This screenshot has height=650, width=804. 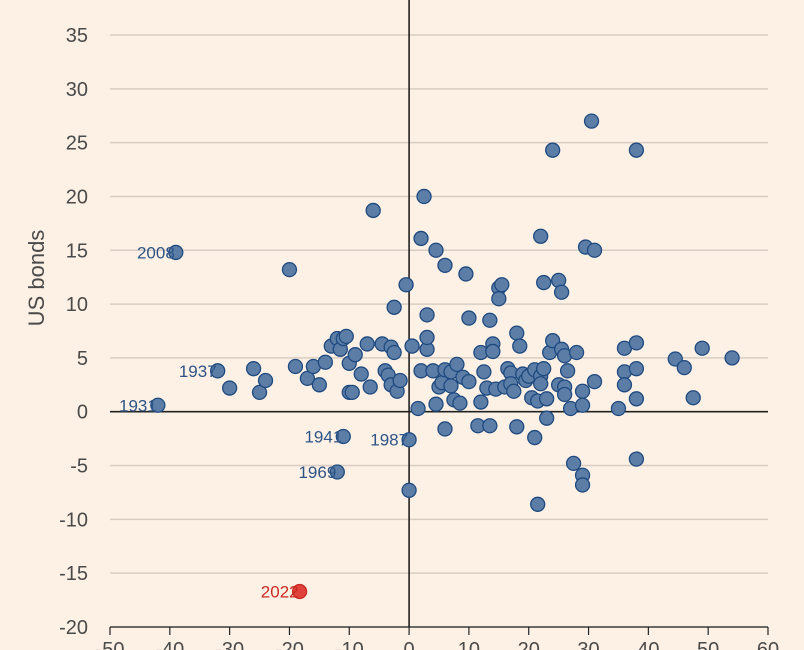 What do you see at coordinates (529, 644) in the screenshot?
I see `x-tick-label: 20` at bounding box center [529, 644].